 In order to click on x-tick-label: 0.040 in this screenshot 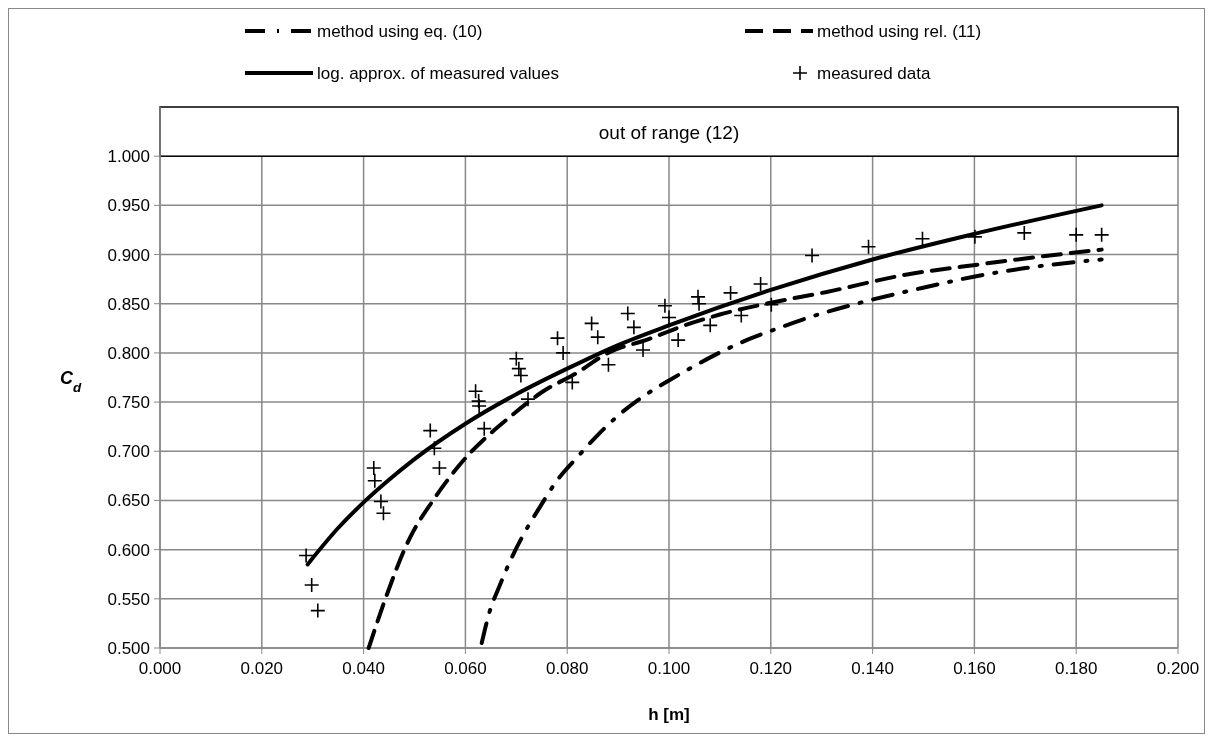, I will do `click(363, 668)`.